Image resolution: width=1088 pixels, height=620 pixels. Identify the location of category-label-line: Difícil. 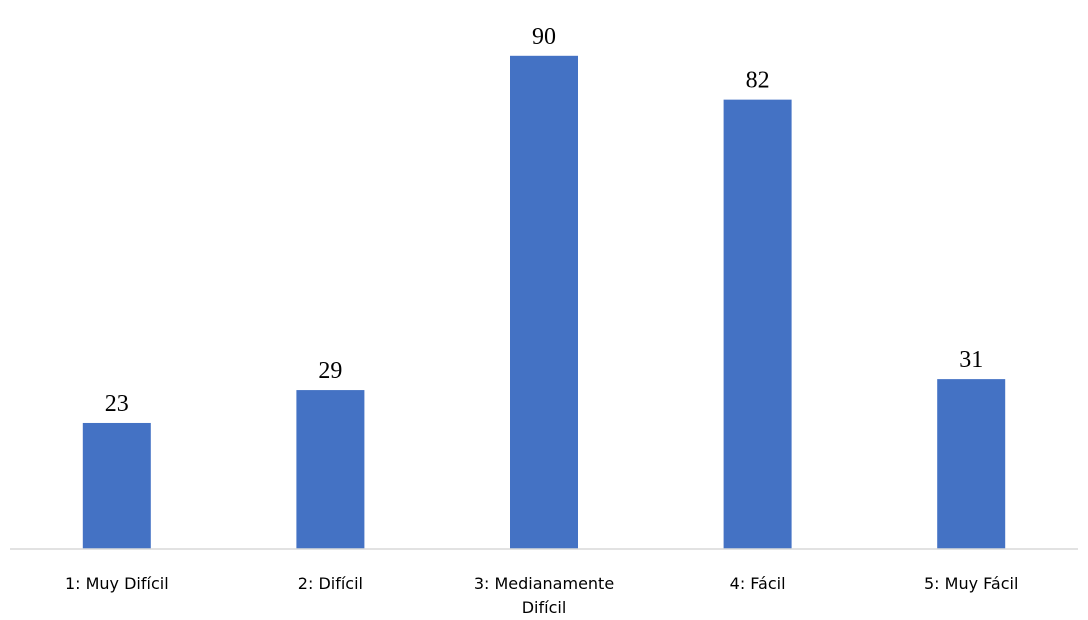
(544, 607).